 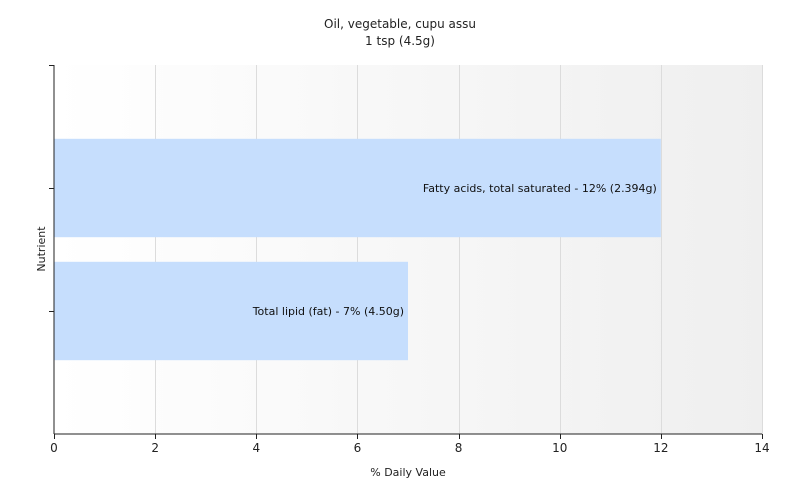 What do you see at coordinates (155, 448) in the screenshot?
I see `x-tick-label-1: 2` at bounding box center [155, 448].